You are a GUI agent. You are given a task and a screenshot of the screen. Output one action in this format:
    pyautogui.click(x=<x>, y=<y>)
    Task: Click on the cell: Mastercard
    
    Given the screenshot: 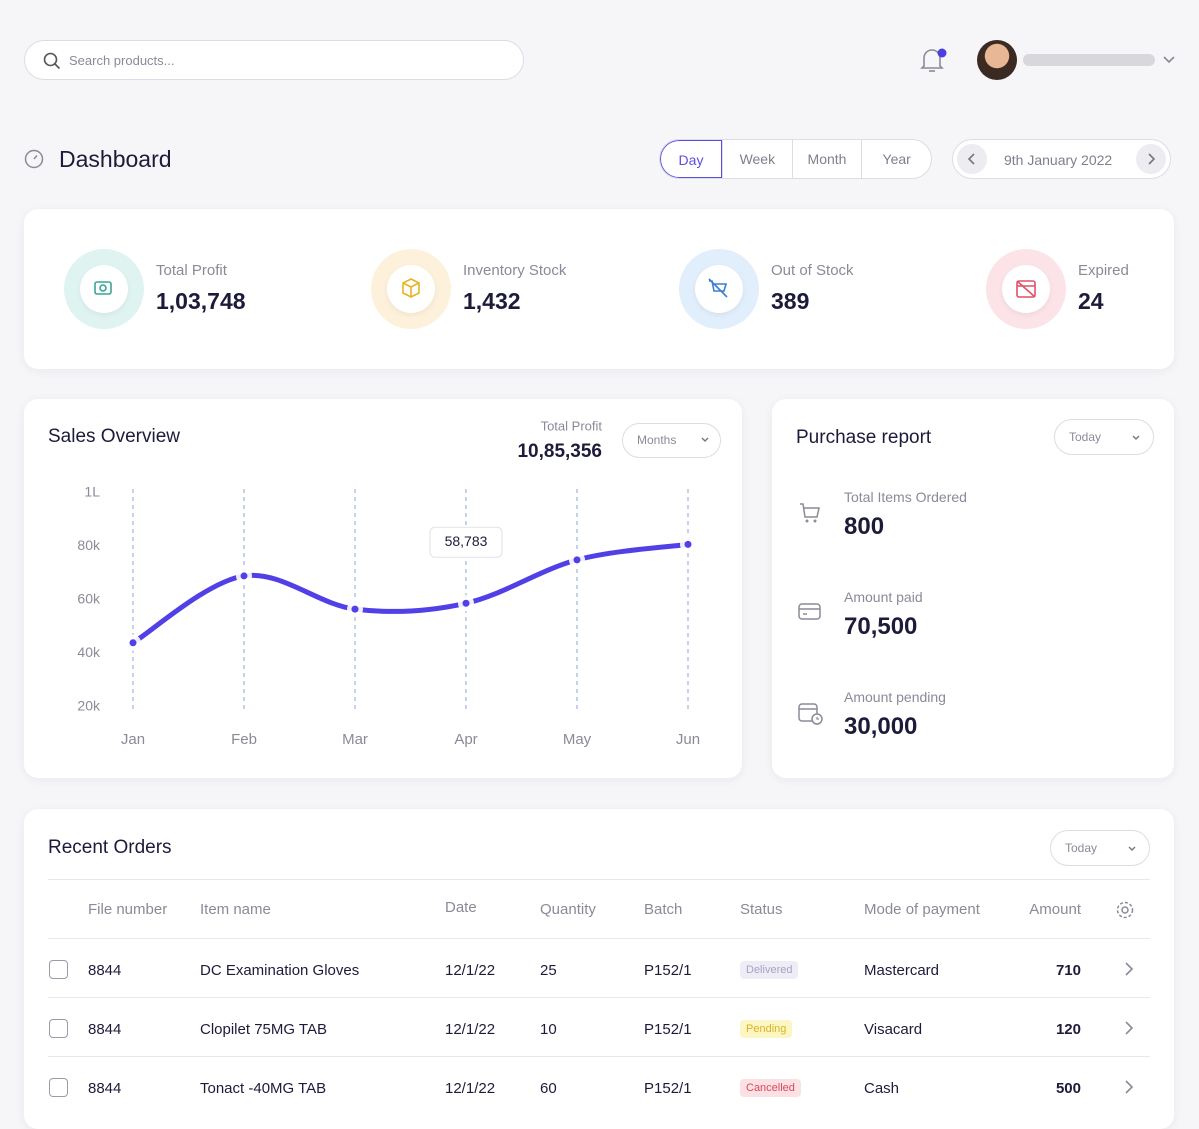 What is the action you would take?
    pyautogui.click(x=902, y=970)
    